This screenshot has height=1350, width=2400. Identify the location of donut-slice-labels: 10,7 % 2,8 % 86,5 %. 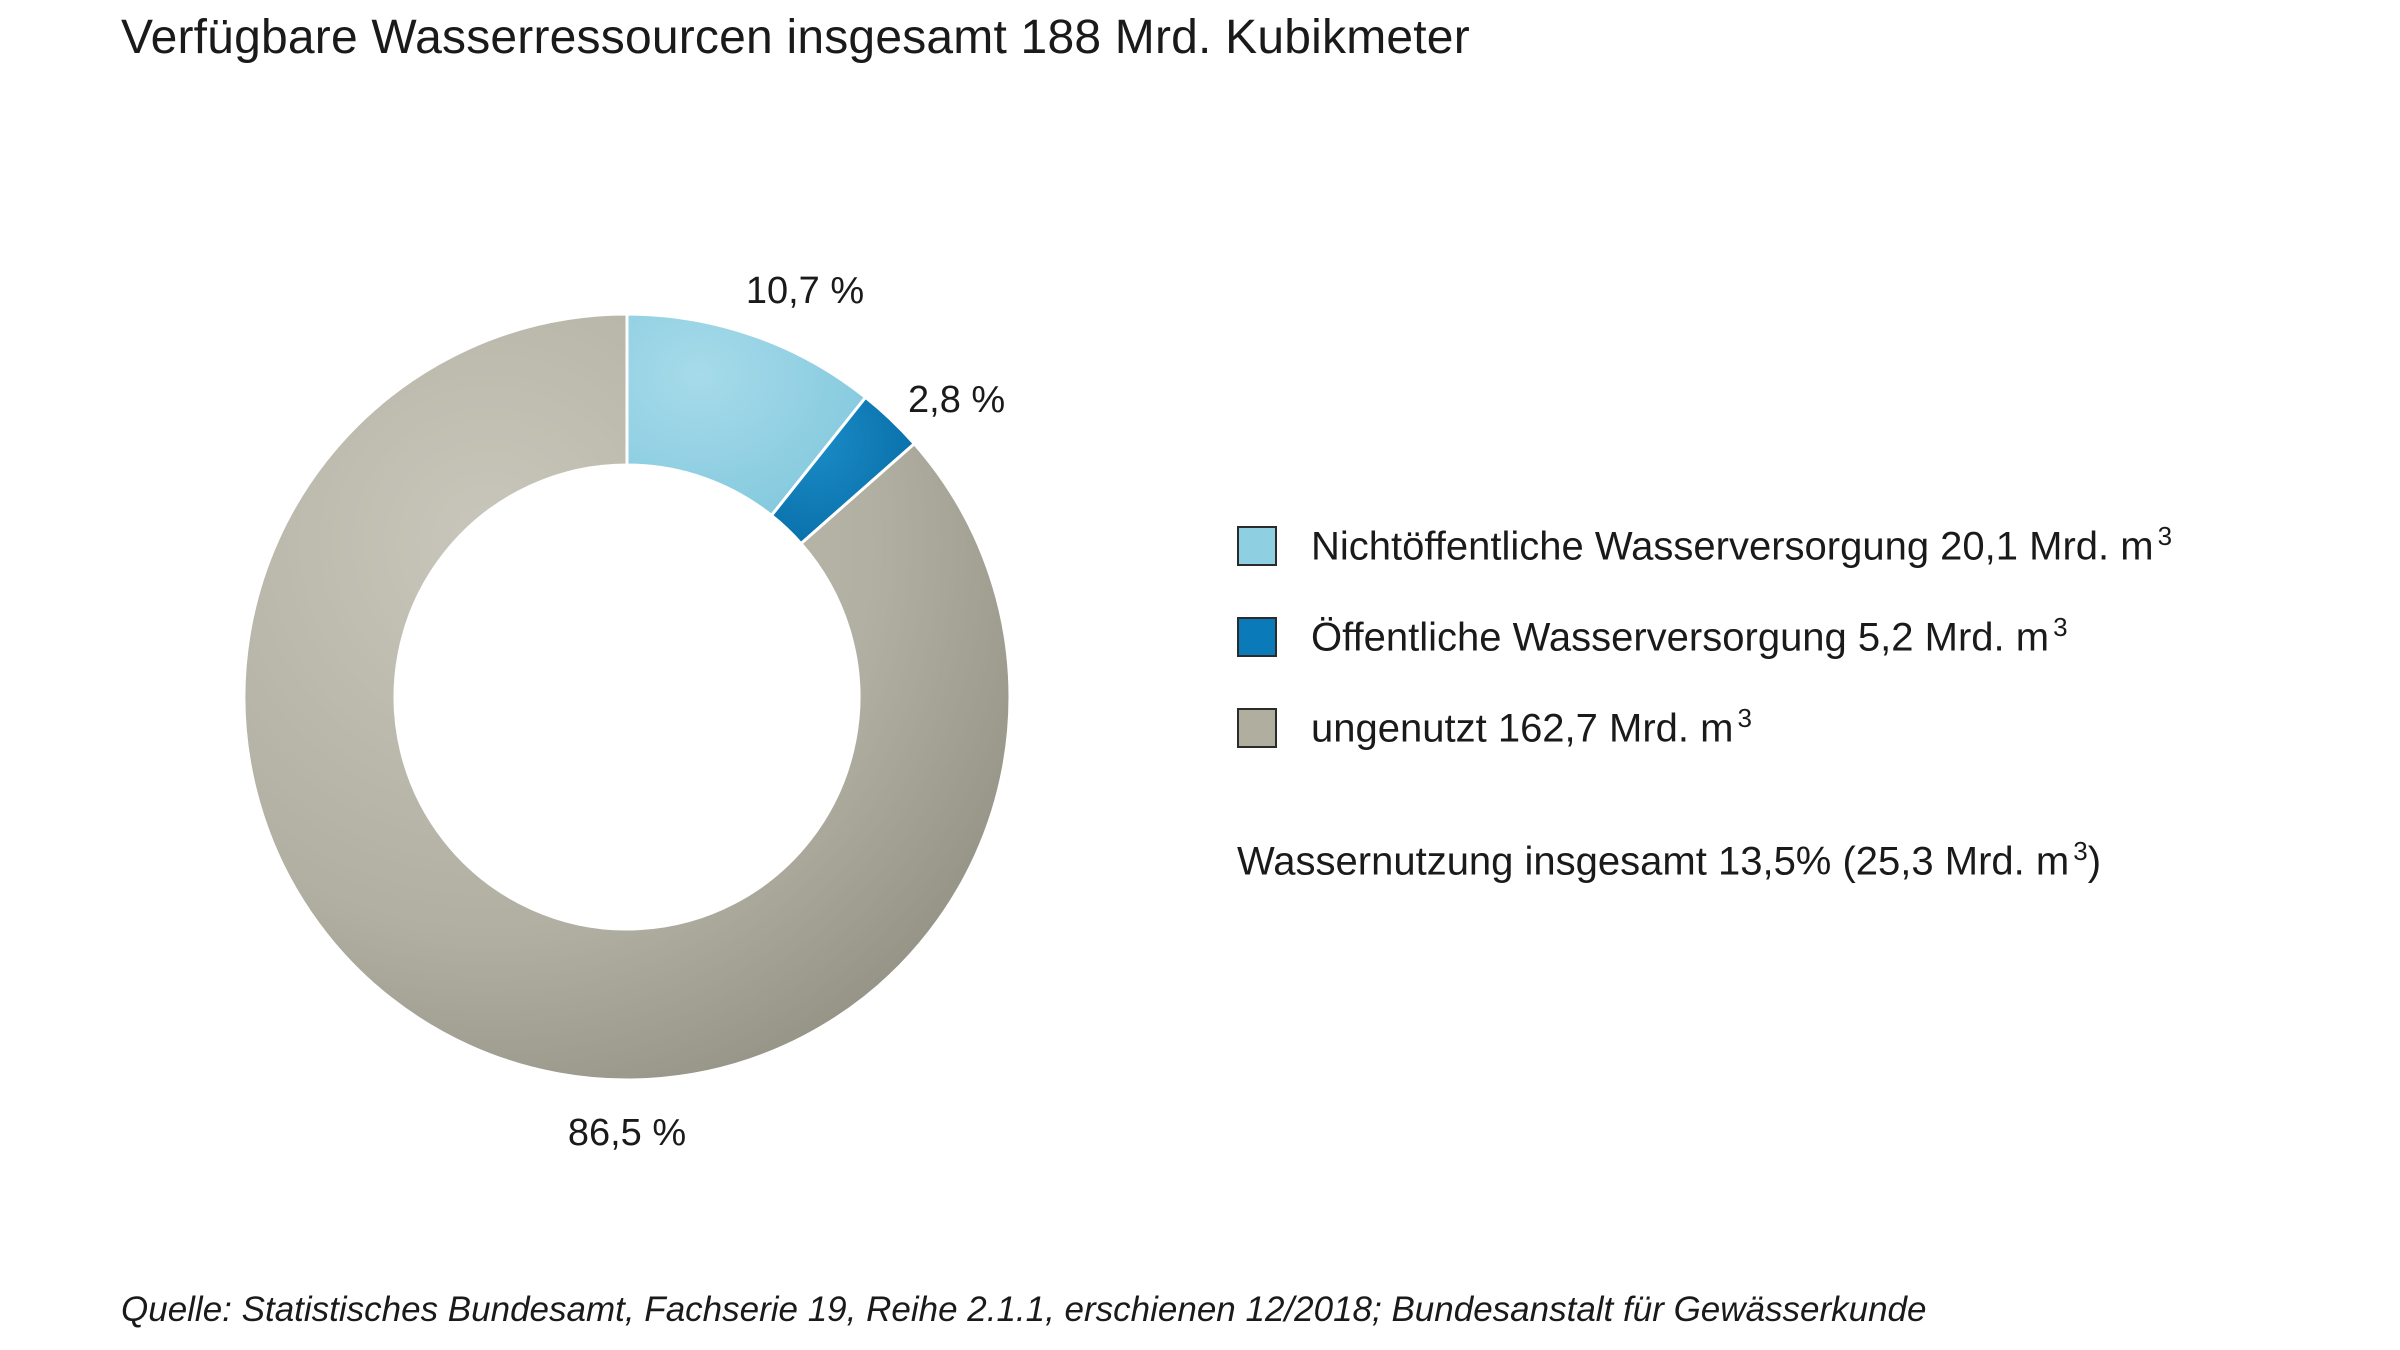
(786, 712).